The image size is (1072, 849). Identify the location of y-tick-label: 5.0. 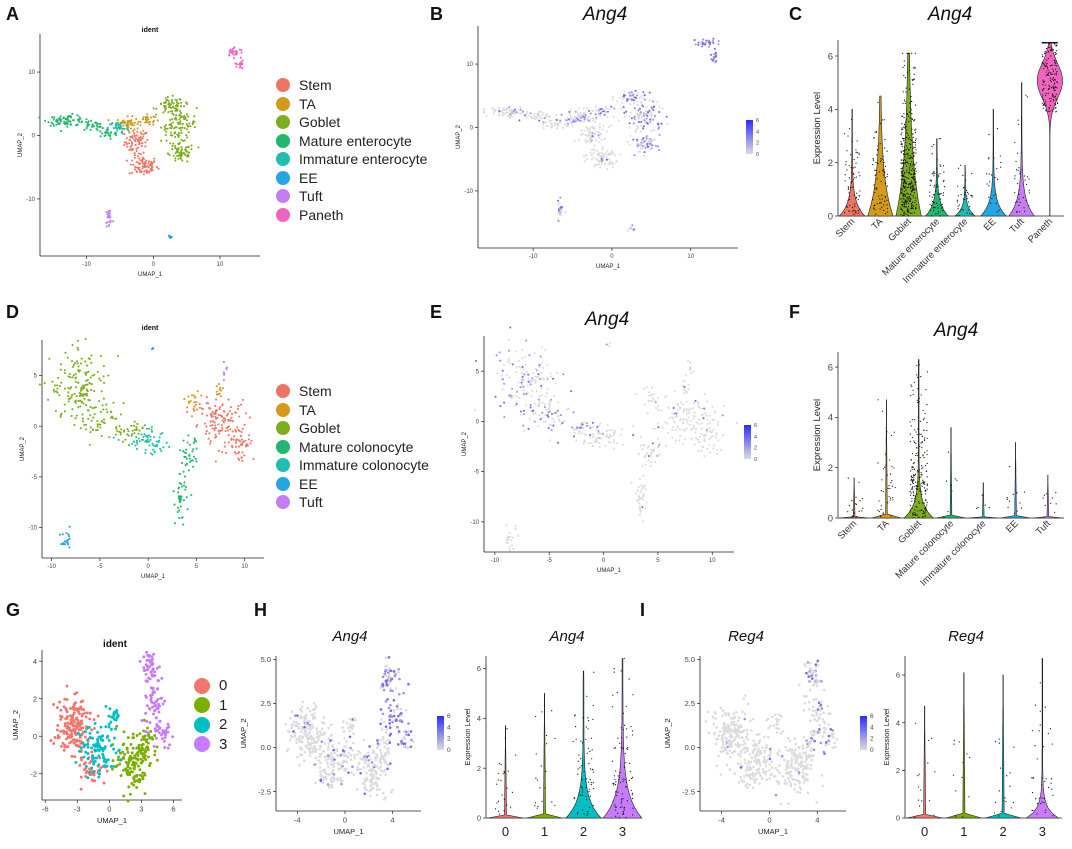
(266, 659).